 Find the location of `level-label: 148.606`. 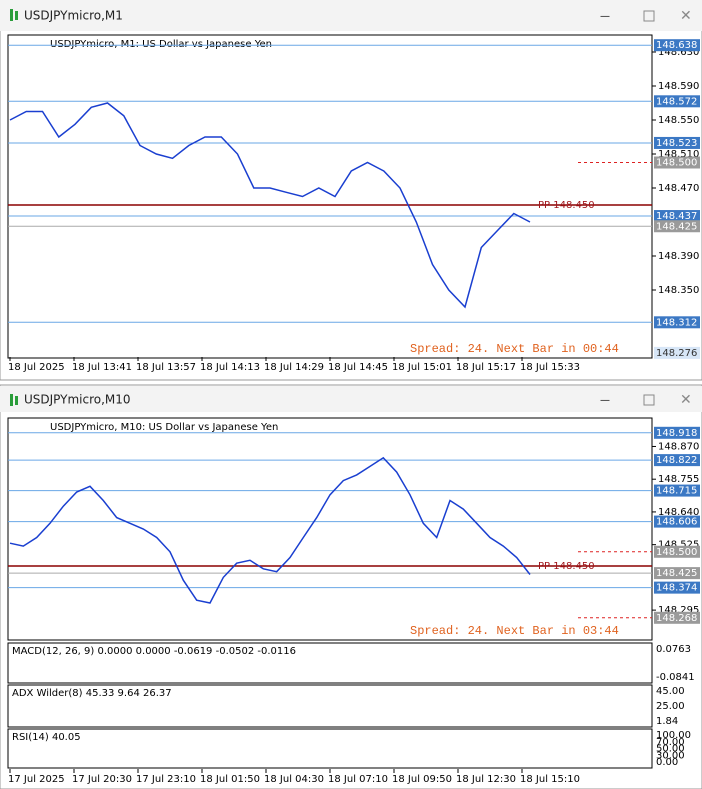

level-label: 148.606 is located at coordinates (676, 522).